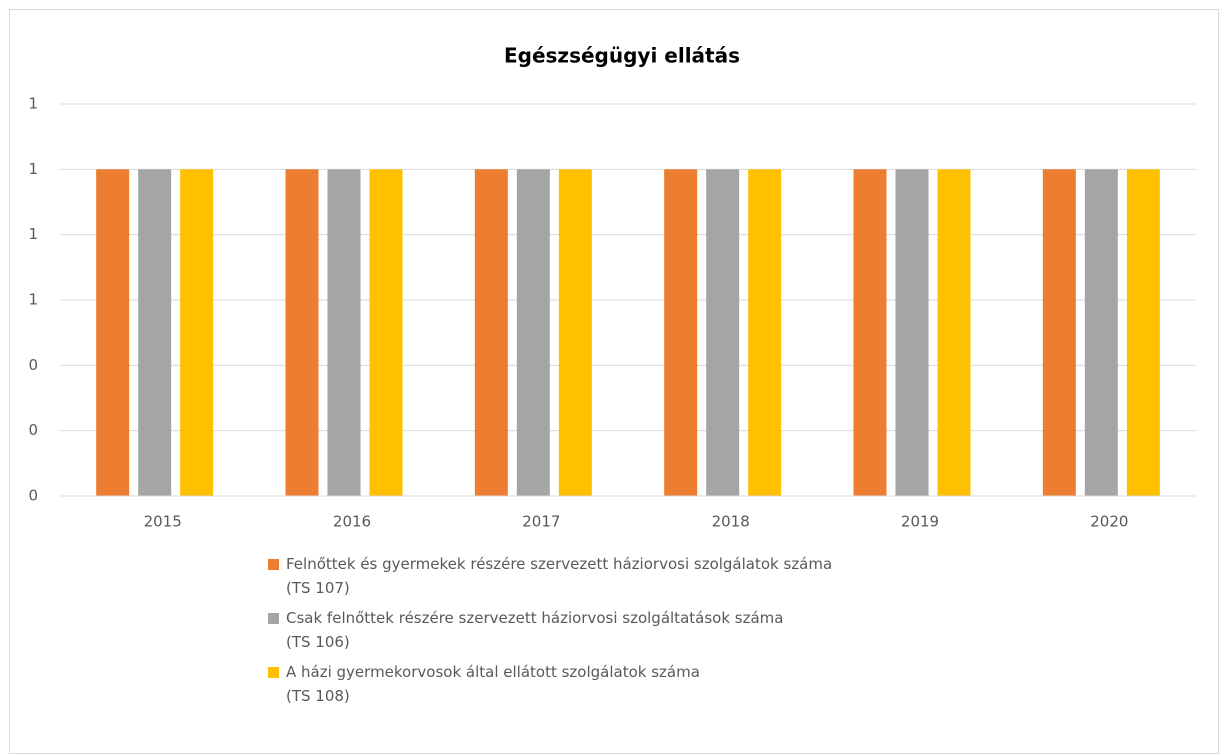 The width and height of the screenshot is (1225, 756). What do you see at coordinates (920, 522) in the screenshot?
I see `x-tick-label: 2019` at bounding box center [920, 522].